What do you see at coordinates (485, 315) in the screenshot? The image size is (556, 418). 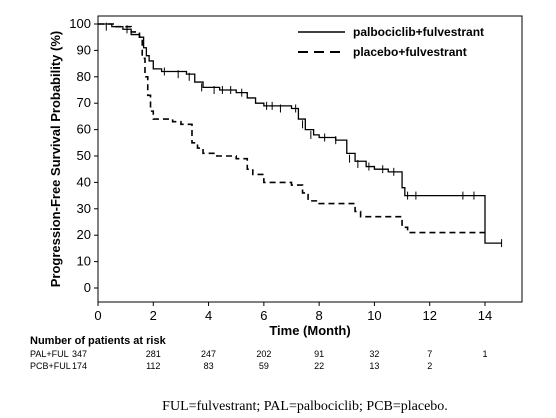 I see `x-tick-label: 14` at bounding box center [485, 315].